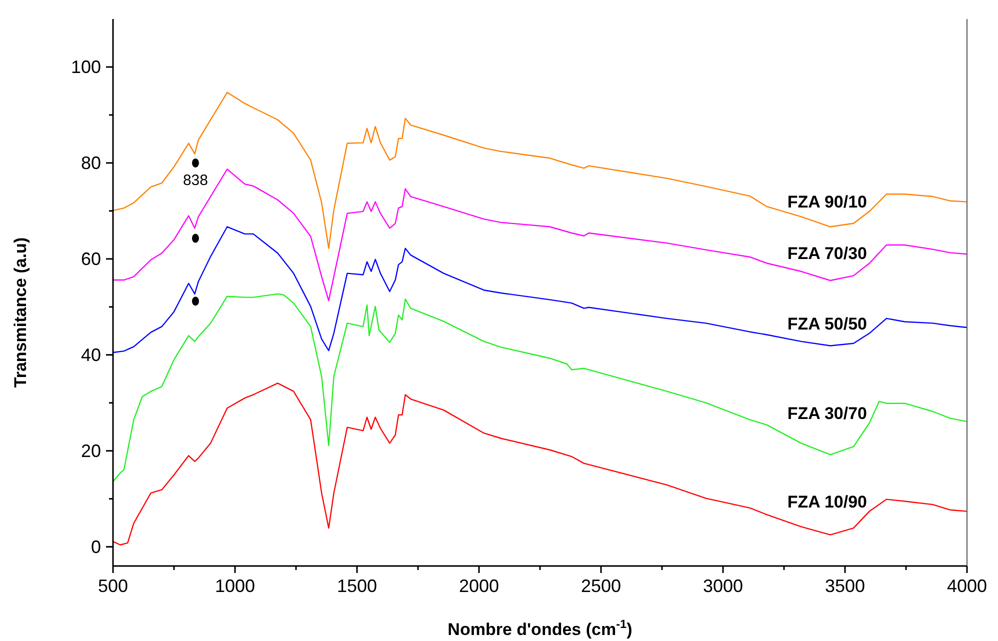 The image size is (998, 641). What do you see at coordinates (723, 586) in the screenshot?
I see `x-tick-label: 3000` at bounding box center [723, 586].